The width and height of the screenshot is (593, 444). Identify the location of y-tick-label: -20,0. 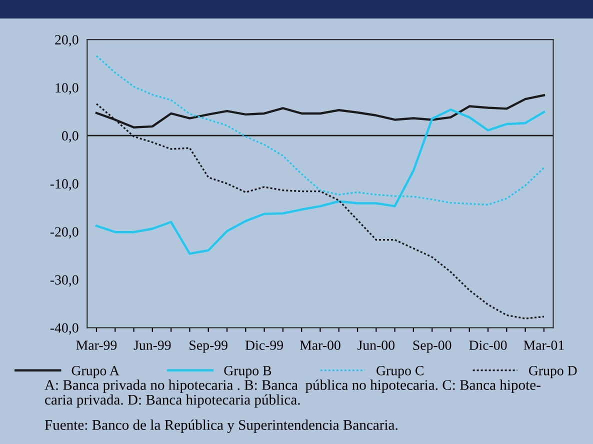
(64, 233).